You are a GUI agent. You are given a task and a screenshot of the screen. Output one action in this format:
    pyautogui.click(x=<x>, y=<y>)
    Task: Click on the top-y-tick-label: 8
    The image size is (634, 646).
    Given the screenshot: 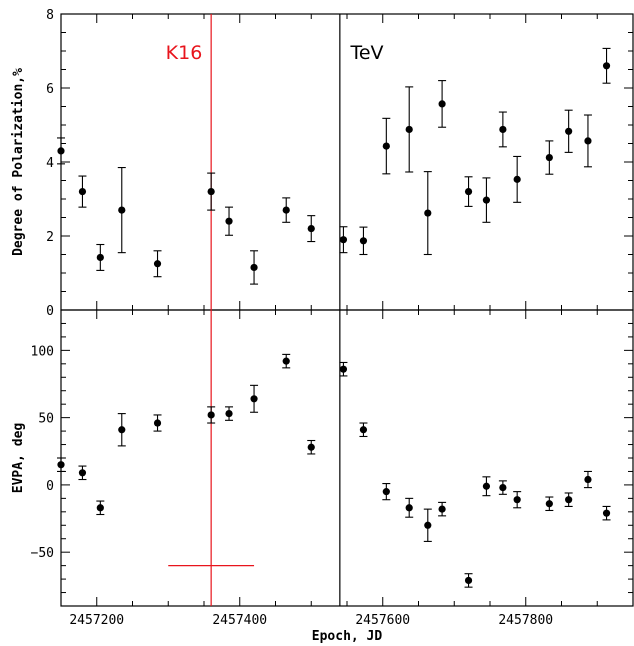 What is the action you would take?
    pyautogui.click(x=50, y=15)
    